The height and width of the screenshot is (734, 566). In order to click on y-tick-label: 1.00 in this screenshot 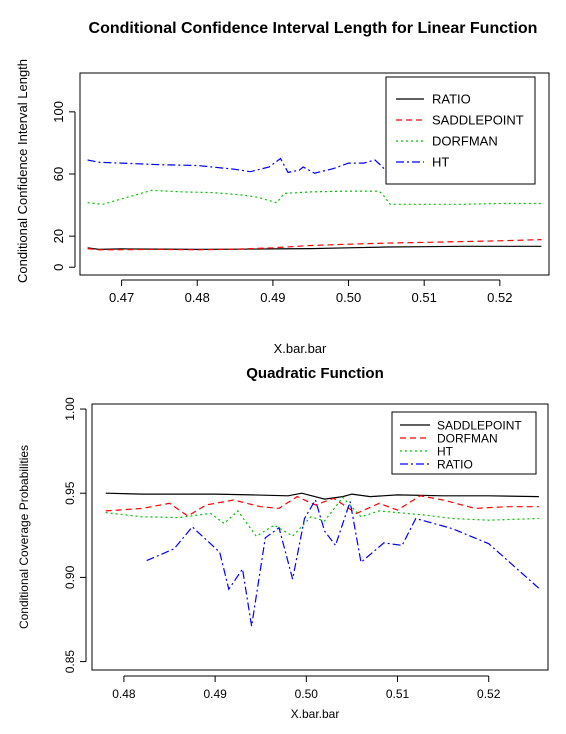, I will do `click(70, 409)`.